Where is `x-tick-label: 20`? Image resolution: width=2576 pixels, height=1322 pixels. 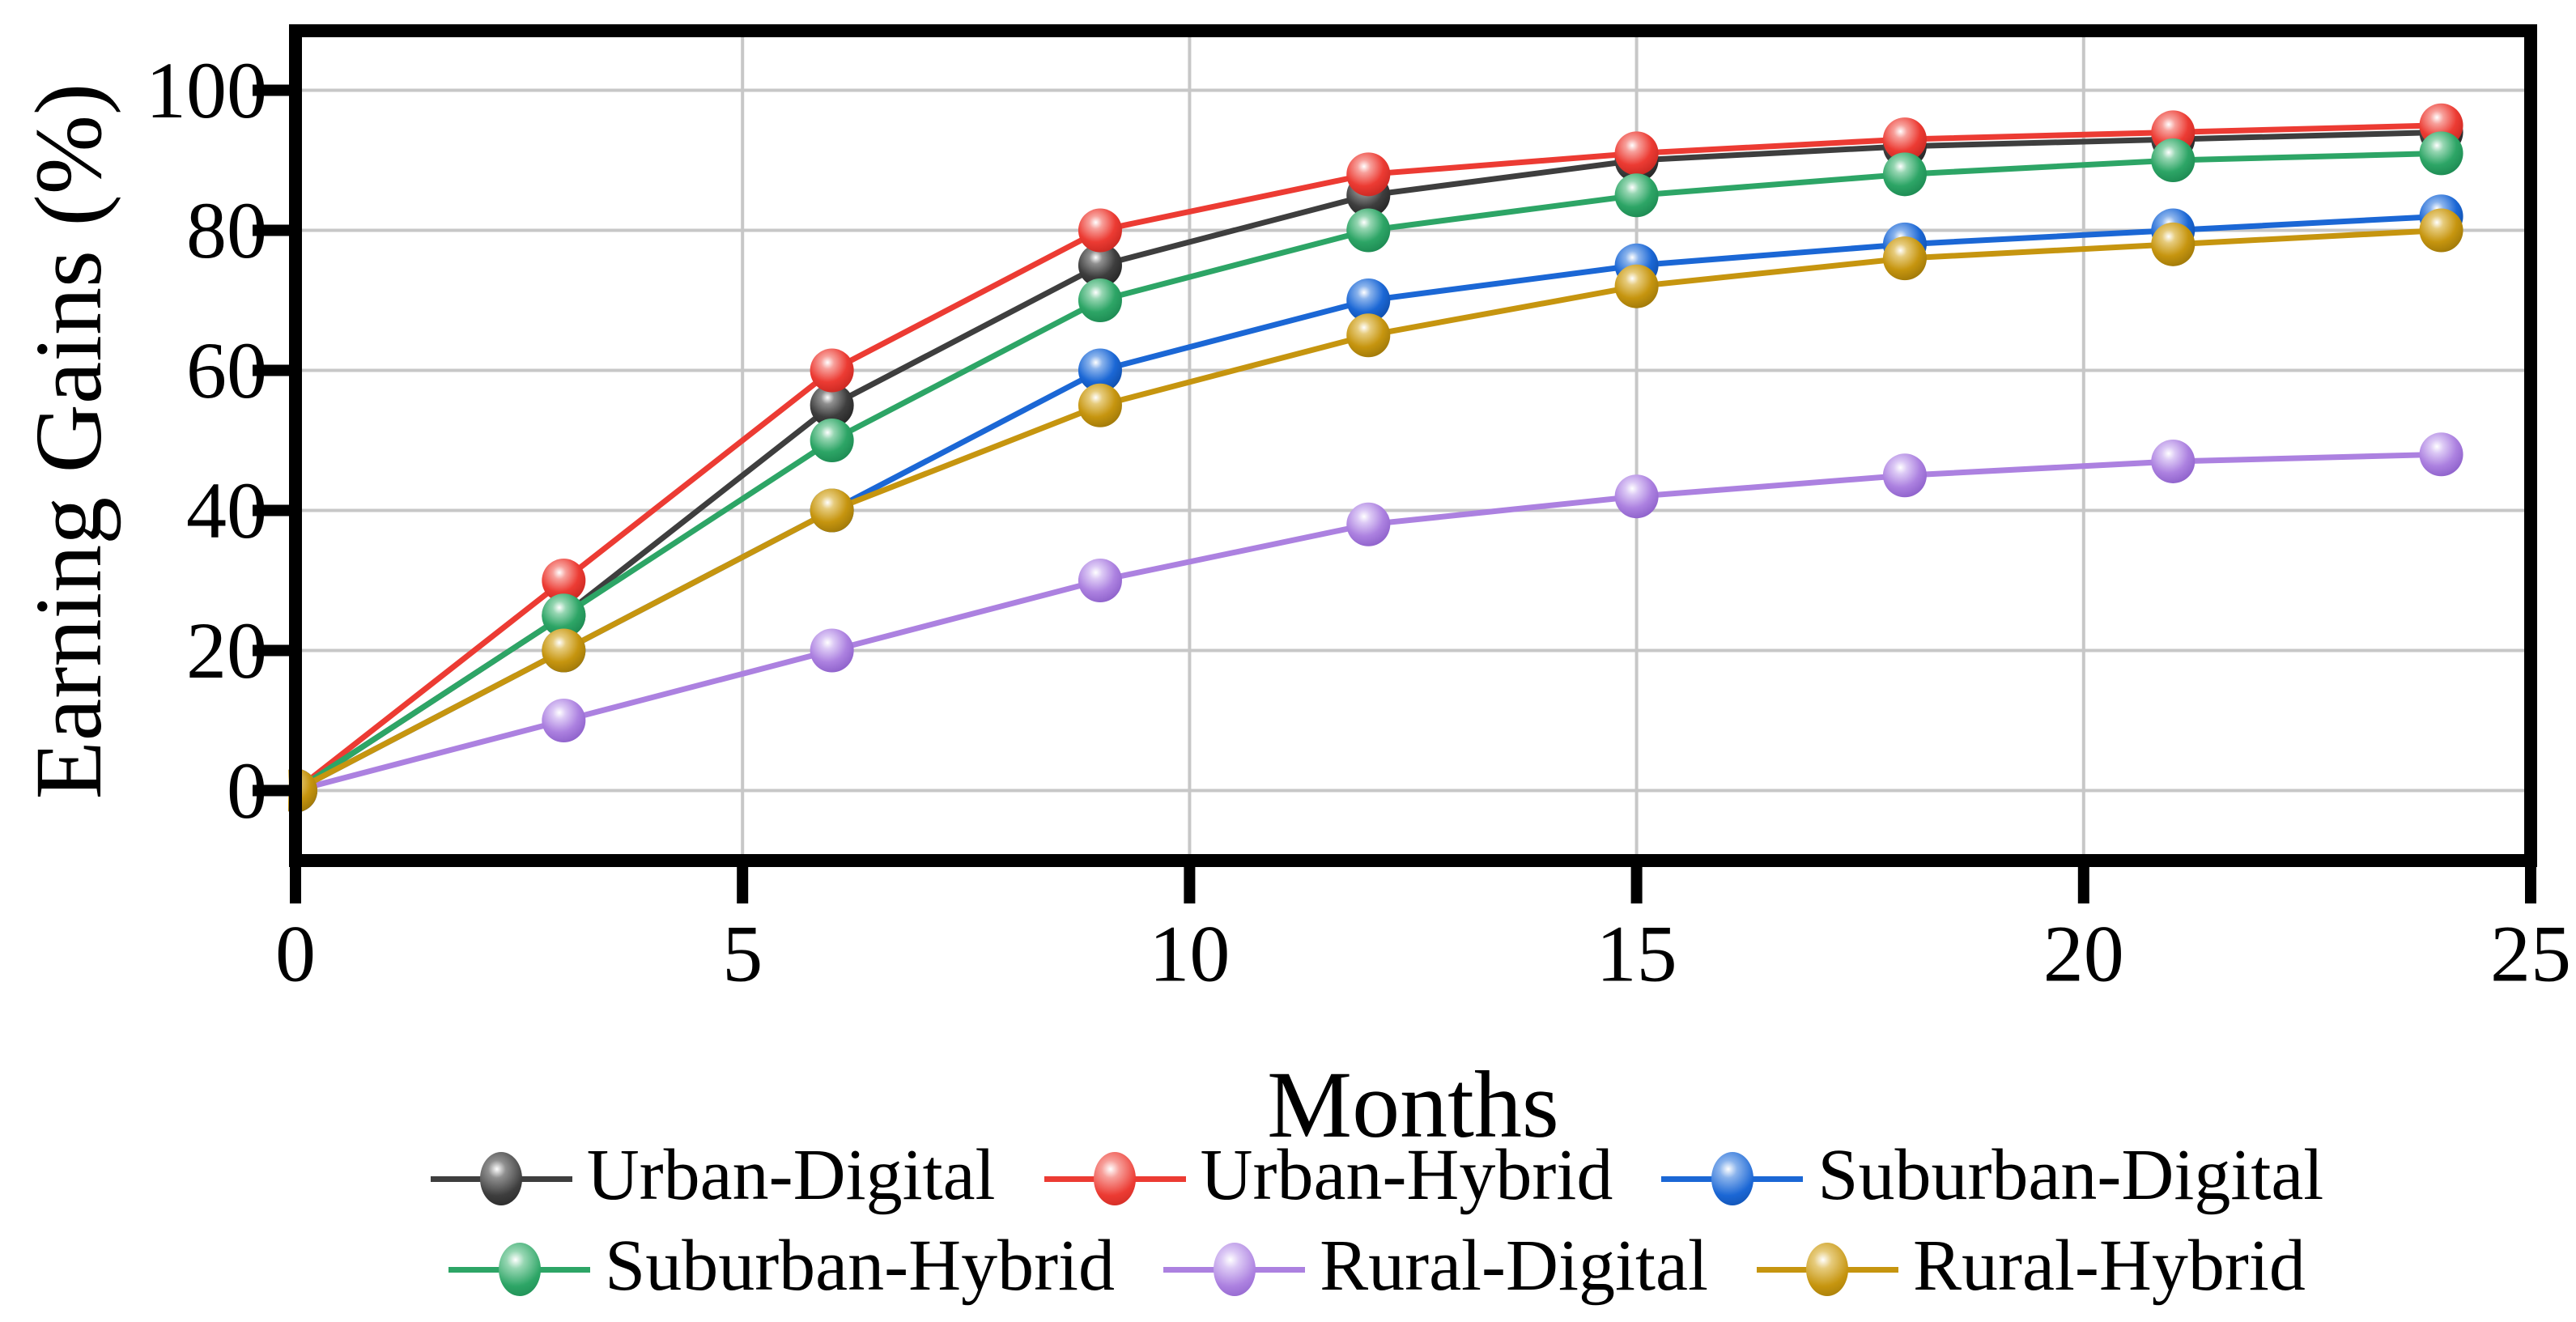 x-tick-label: 20 is located at coordinates (2083, 954).